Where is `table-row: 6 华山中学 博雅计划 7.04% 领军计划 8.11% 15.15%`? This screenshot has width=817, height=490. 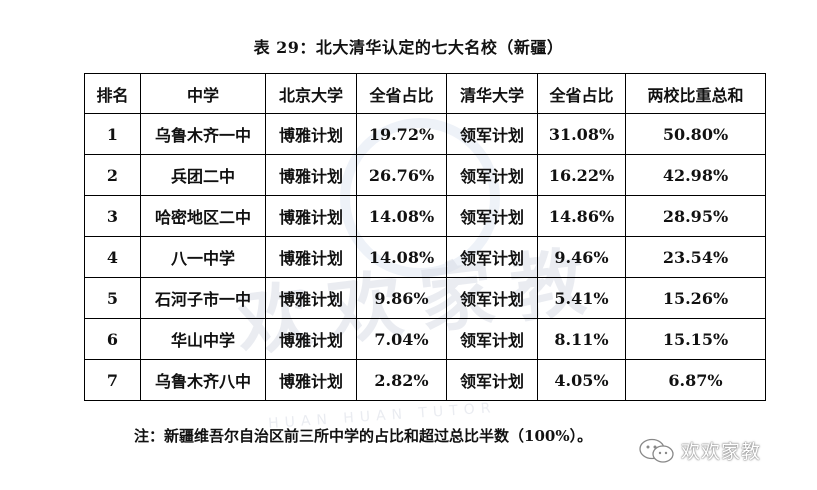 table-row: 6 华山中学 博雅计划 7.04% 领军计划 8.11% 15.15% is located at coordinates (425, 339).